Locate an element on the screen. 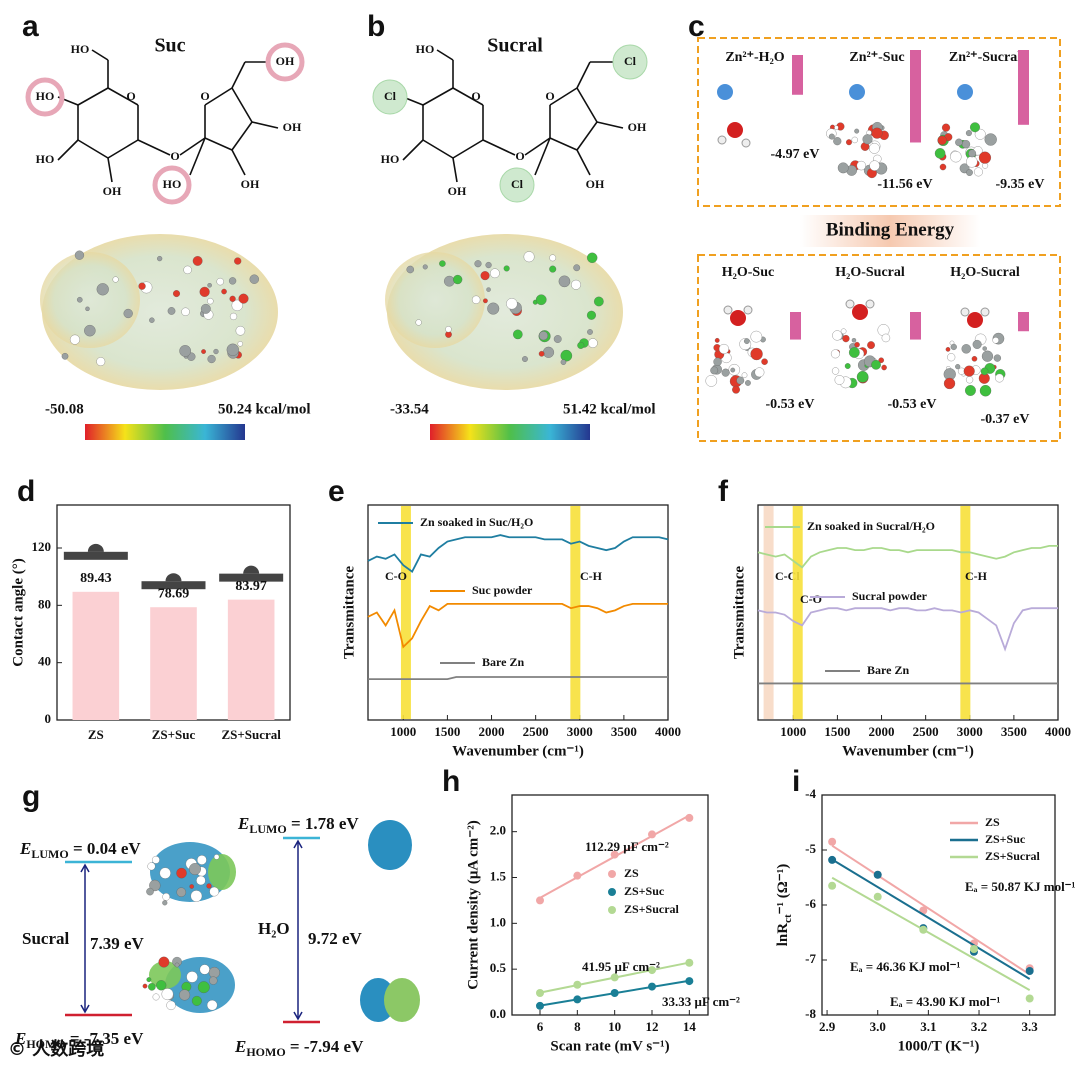 This screenshot has height=1070, width=1080. band-label: C-O is located at coordinates (396, 576).